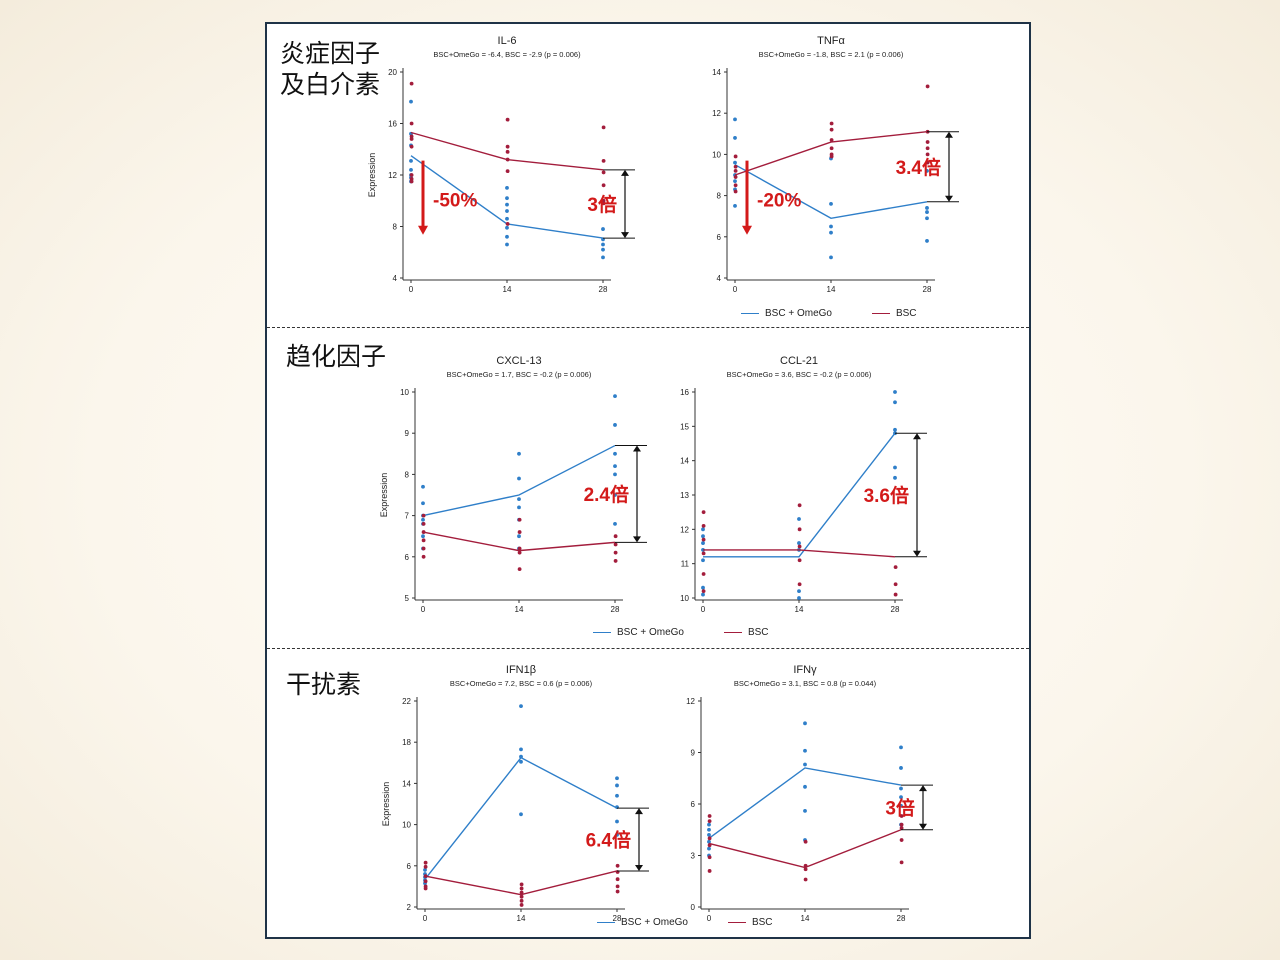 The height and width of the screenshot is (960, 1280). What do you see at coordinates (407, 516) in the screenshot?
I see `y-tick-label: 7` at bounding box center [407, 516].